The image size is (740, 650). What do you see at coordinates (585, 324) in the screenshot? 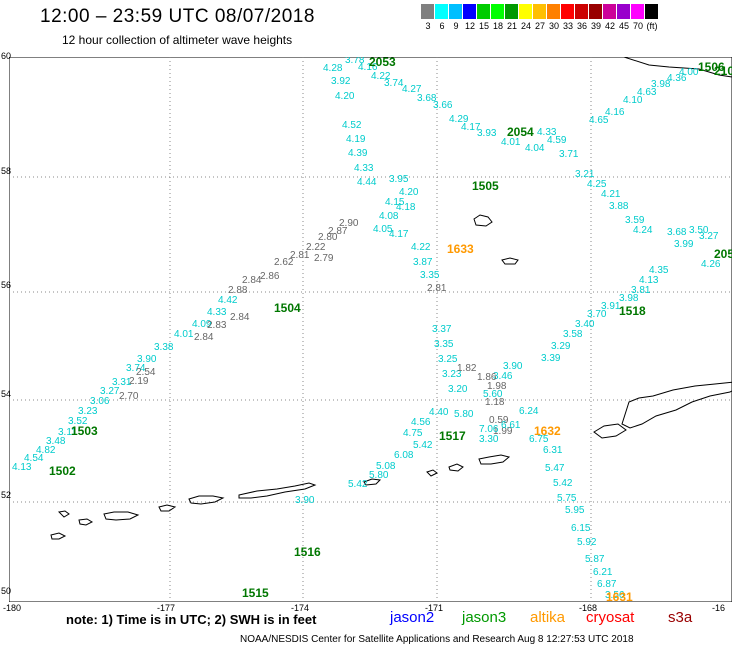
I see `track-value: 3.40` at bounding box center [585, 324].